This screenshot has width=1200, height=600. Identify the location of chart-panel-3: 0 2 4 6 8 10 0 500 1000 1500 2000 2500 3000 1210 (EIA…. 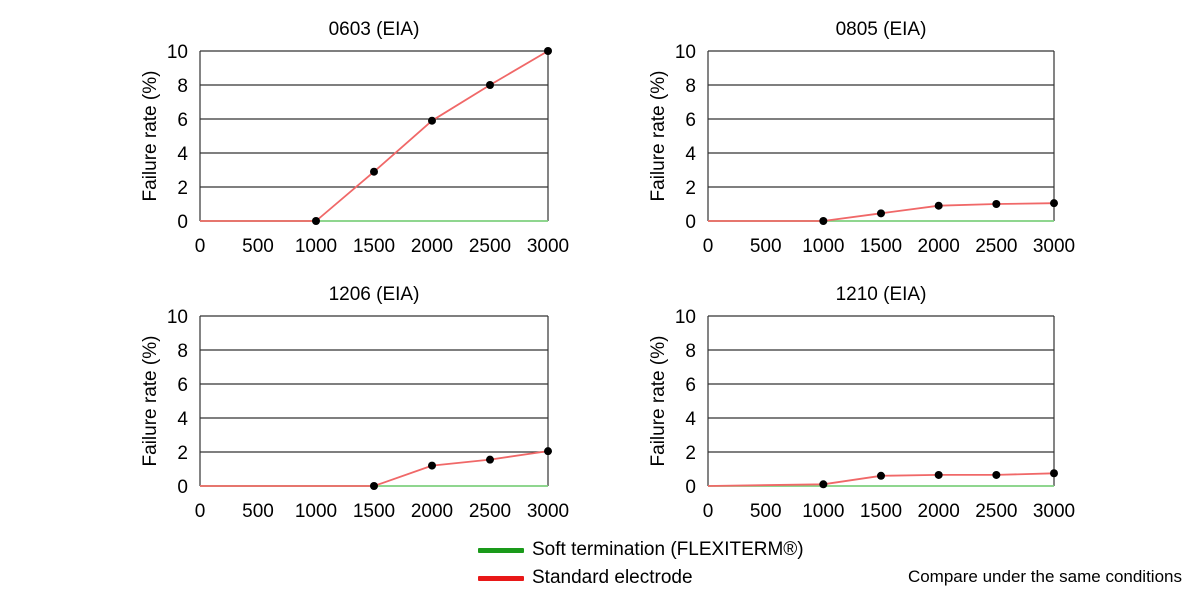
(861, 403).